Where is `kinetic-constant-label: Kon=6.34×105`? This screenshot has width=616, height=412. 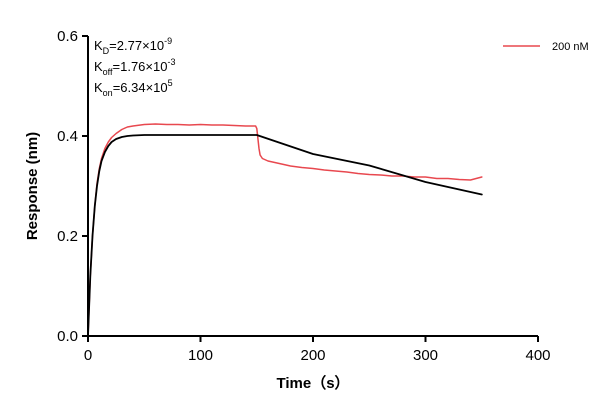 kinetic-constant-label: Kon=6.34×105 is located at coordinates (133, 88).